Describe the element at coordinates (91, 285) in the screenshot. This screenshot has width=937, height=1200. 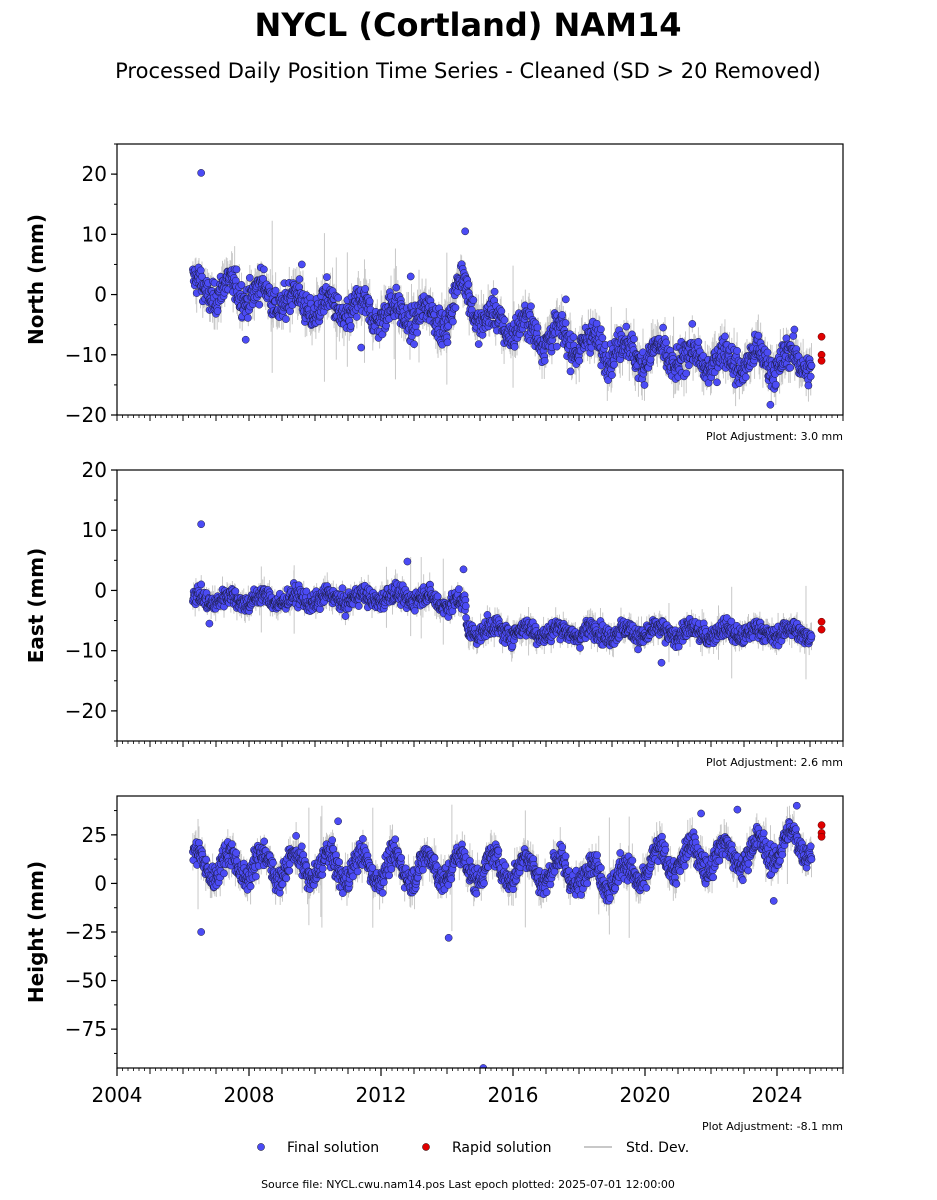
I see `y-axis: 20 10 0 −10 −20` at that location.